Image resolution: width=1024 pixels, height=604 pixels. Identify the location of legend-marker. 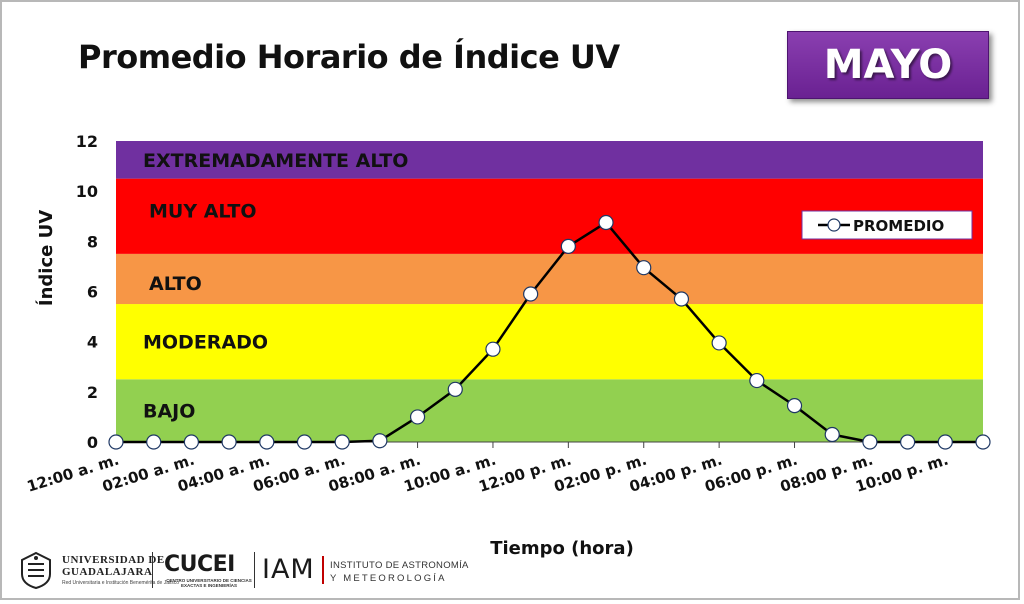
(834, 225).